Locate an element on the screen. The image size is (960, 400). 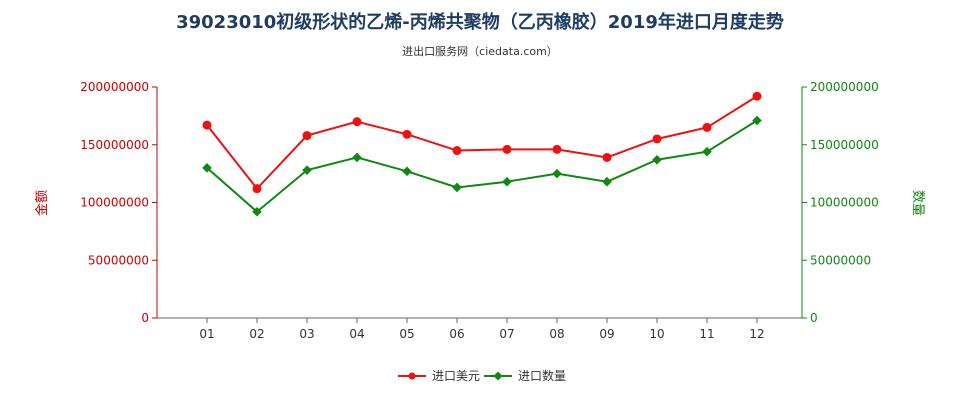
x-tick-label: 09 is located at coordinates (606, 334).